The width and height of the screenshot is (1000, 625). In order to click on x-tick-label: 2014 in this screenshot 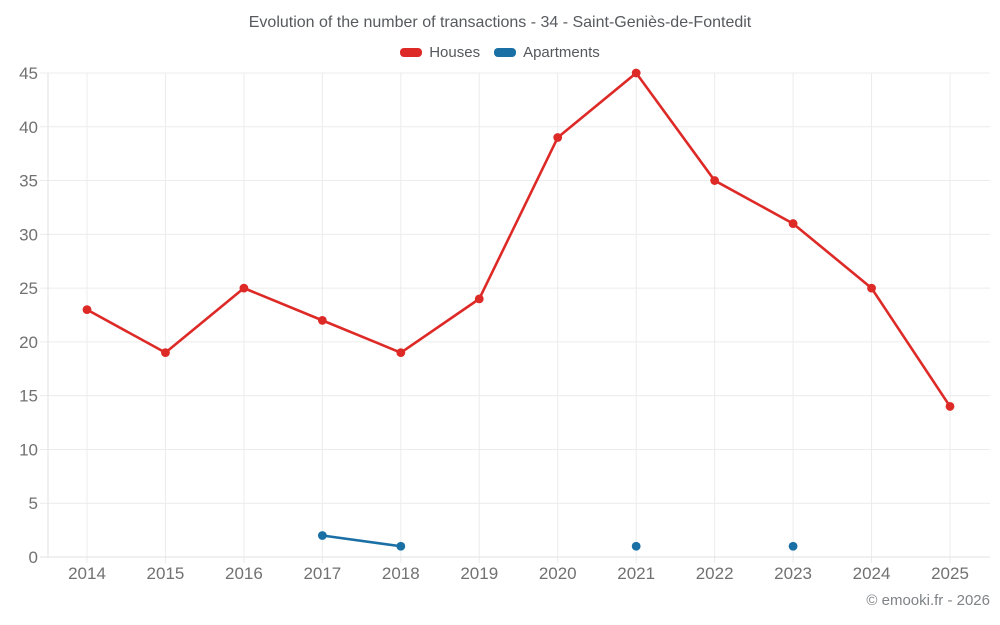, I will do `click(87, 573)`.